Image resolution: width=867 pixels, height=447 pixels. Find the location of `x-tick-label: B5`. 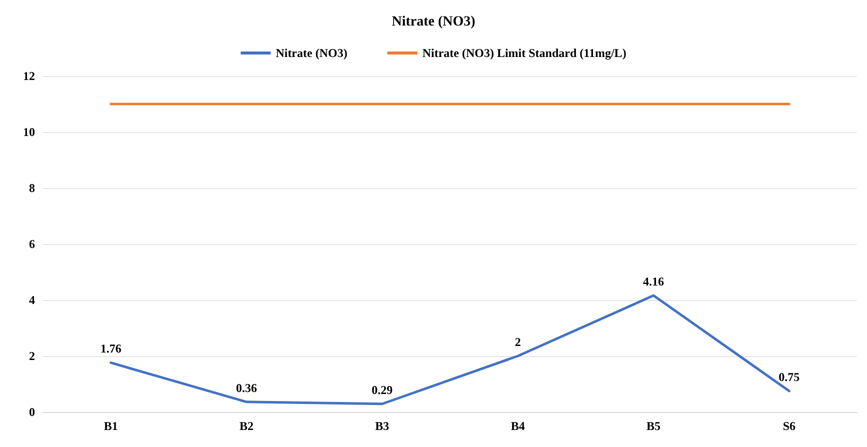

x-tick-label: B5 is located at coordinates (653, 426).